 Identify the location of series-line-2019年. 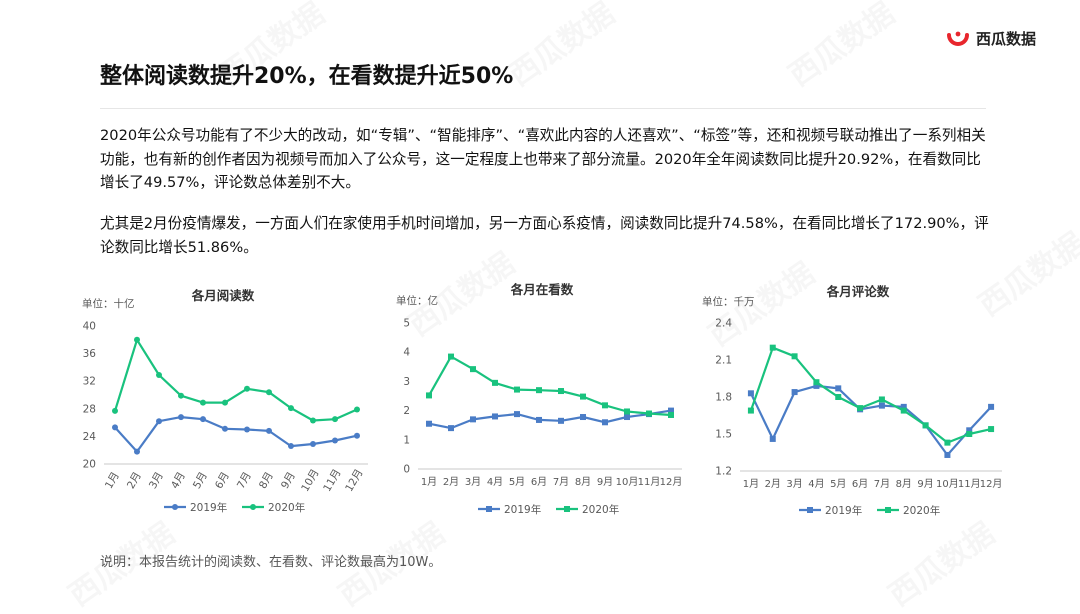
(550, 419).